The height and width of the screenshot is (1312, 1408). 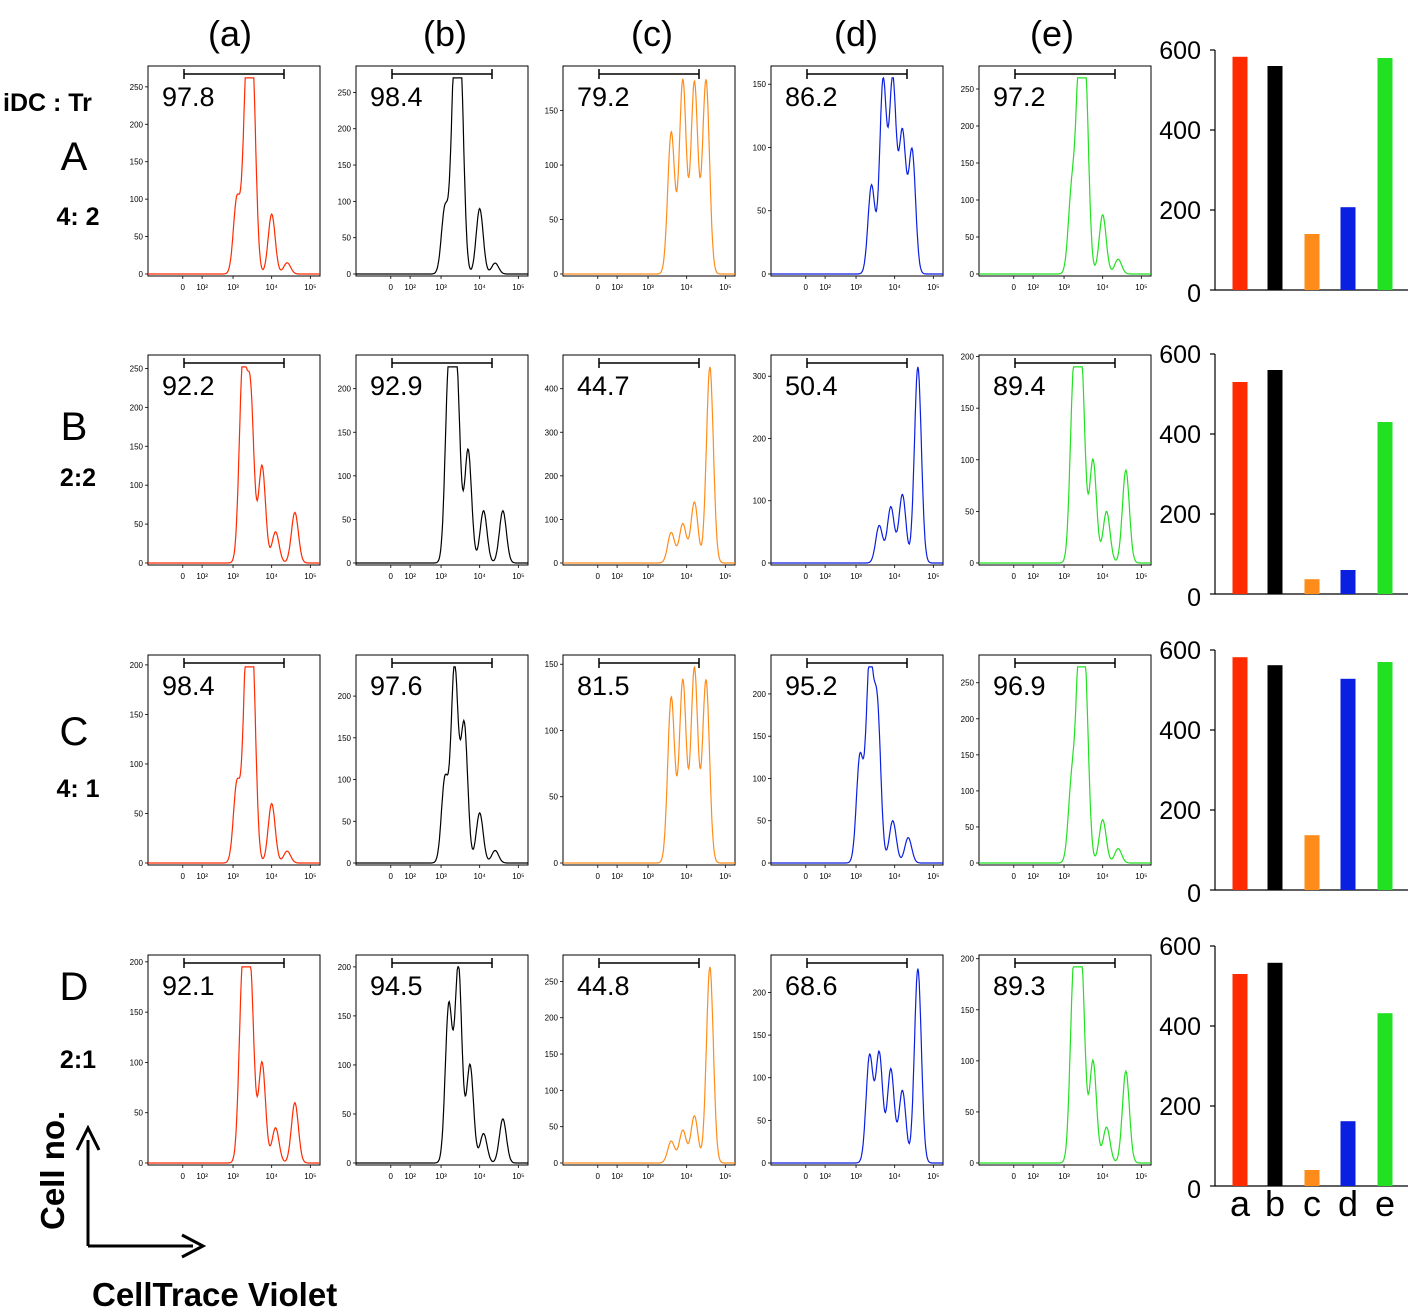 I want to click on x-tick-label: 0, so click(x=1014, y=287).